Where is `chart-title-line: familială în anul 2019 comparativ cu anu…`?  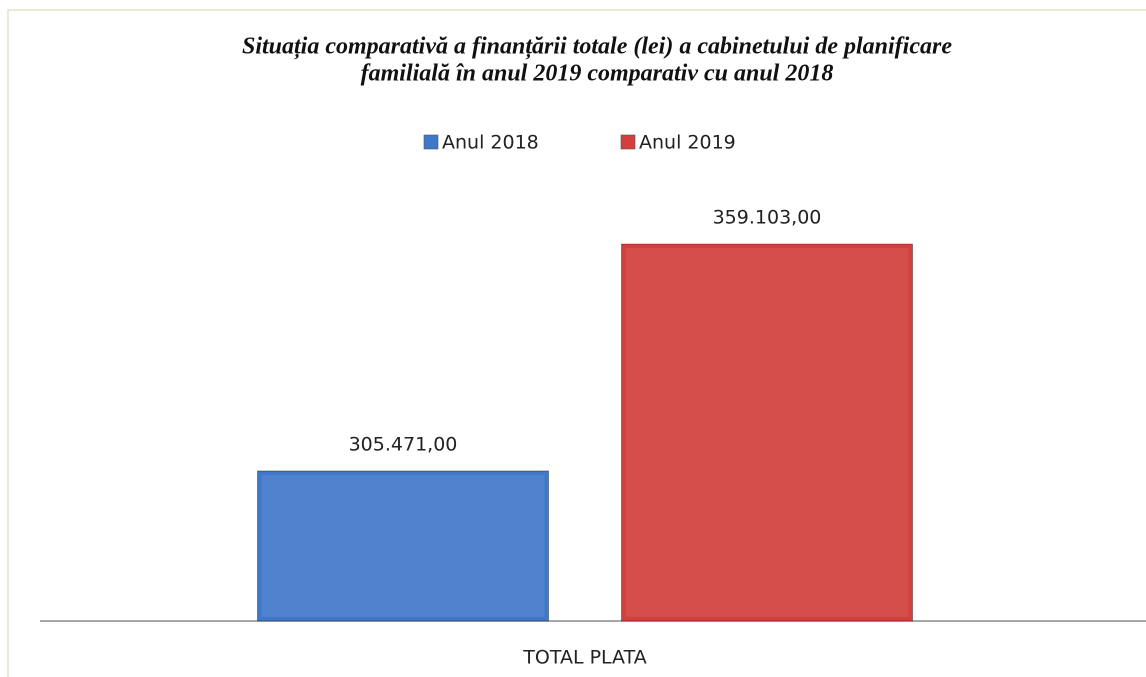
chart-title-line: familială în anul 2019 comparativ cu anu… is located at coordinates (597, 74).